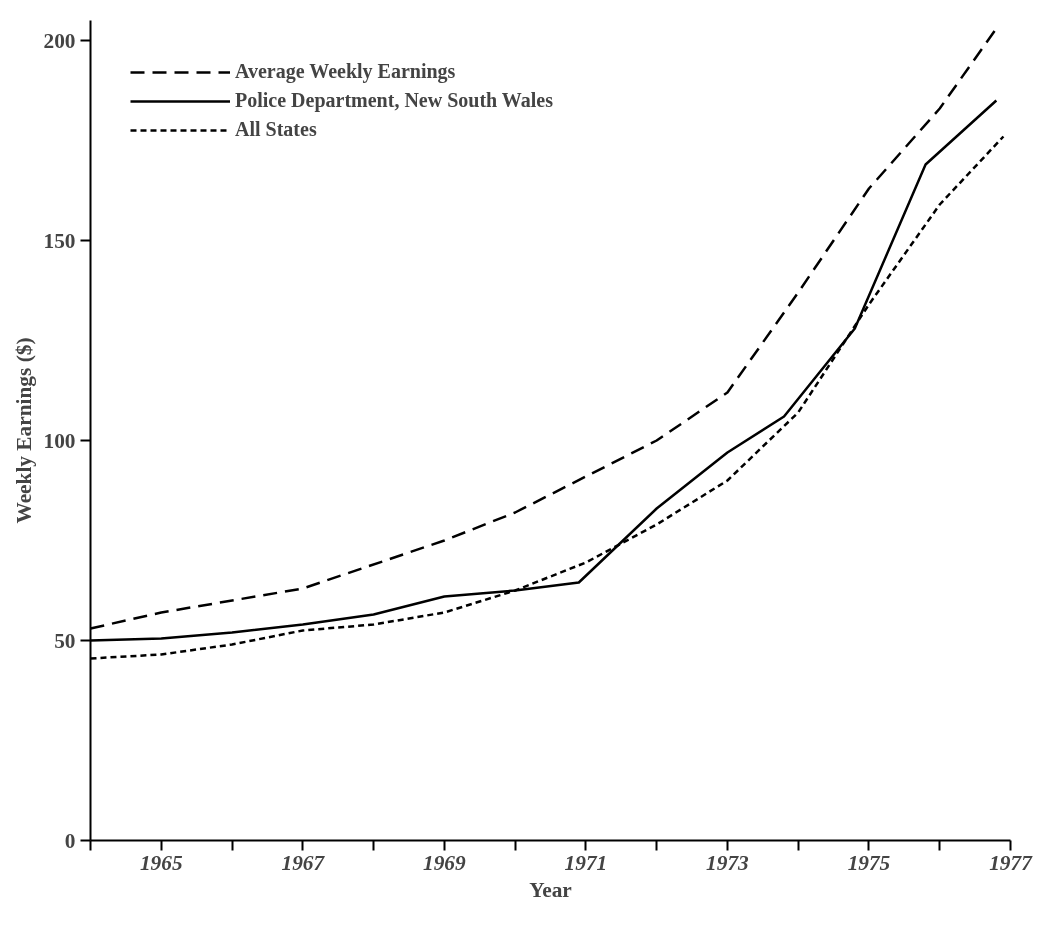 The width and height of the screenshot is (1048, 938). I want to click on legend-label: All States, so click(276, 129).